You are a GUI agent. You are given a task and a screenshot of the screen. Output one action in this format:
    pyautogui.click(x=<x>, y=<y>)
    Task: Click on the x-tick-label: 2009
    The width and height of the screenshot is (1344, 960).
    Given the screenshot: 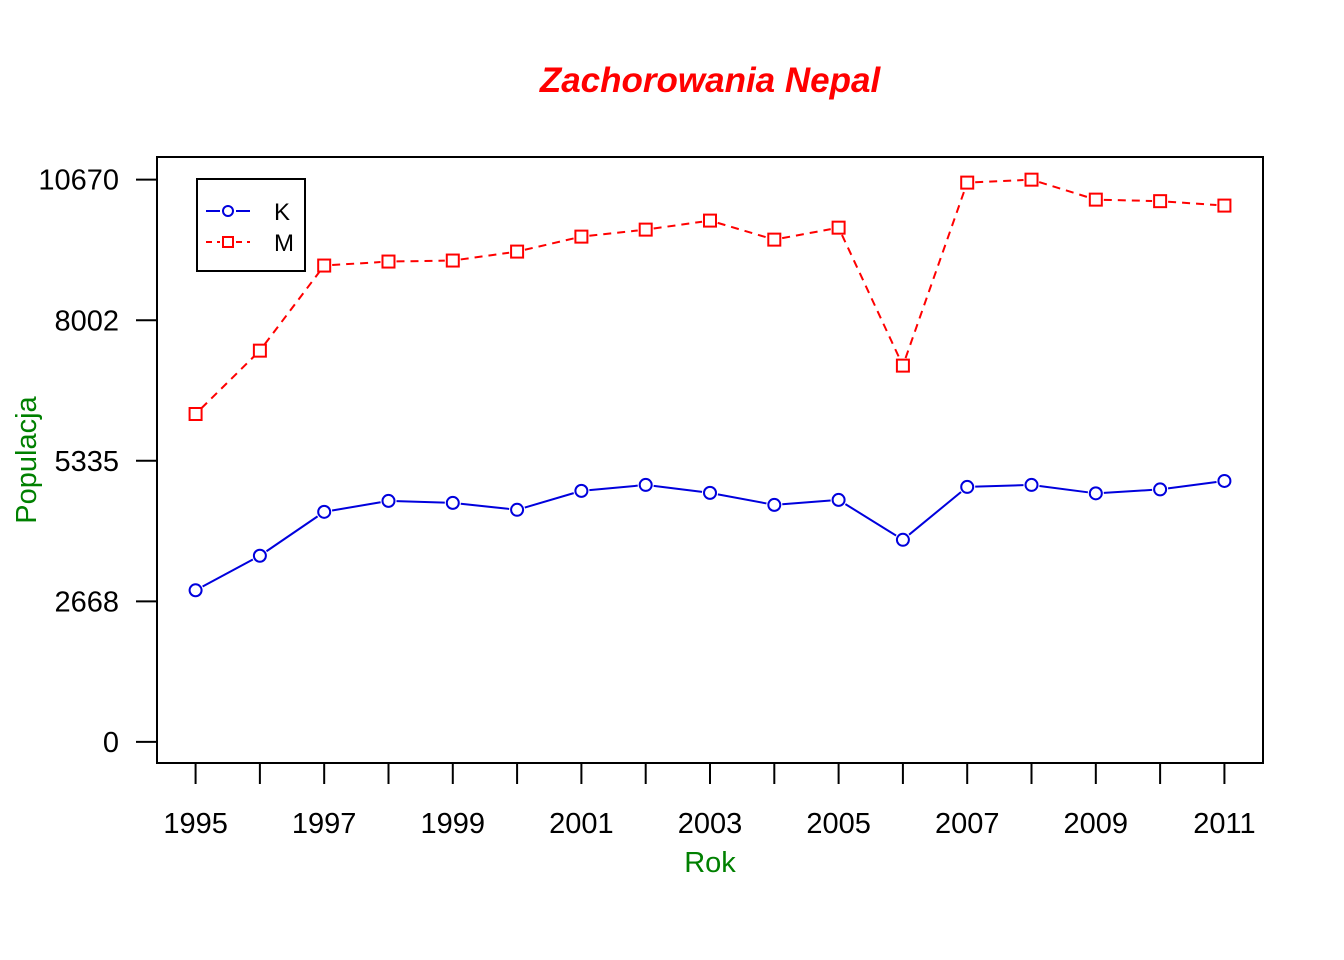 What is the action you would take?
    pyautogui.click(x=1096, y=824)
    